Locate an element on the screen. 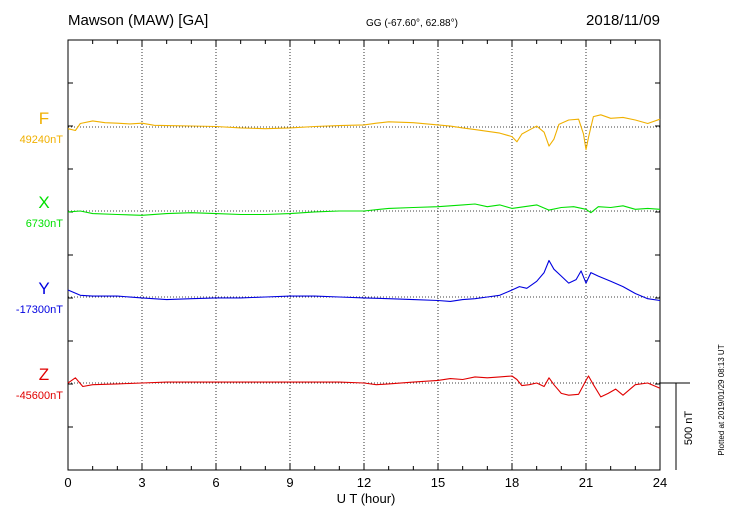 The image size is (730, 520). series-name-f: F is located at coordinates (44, 118).